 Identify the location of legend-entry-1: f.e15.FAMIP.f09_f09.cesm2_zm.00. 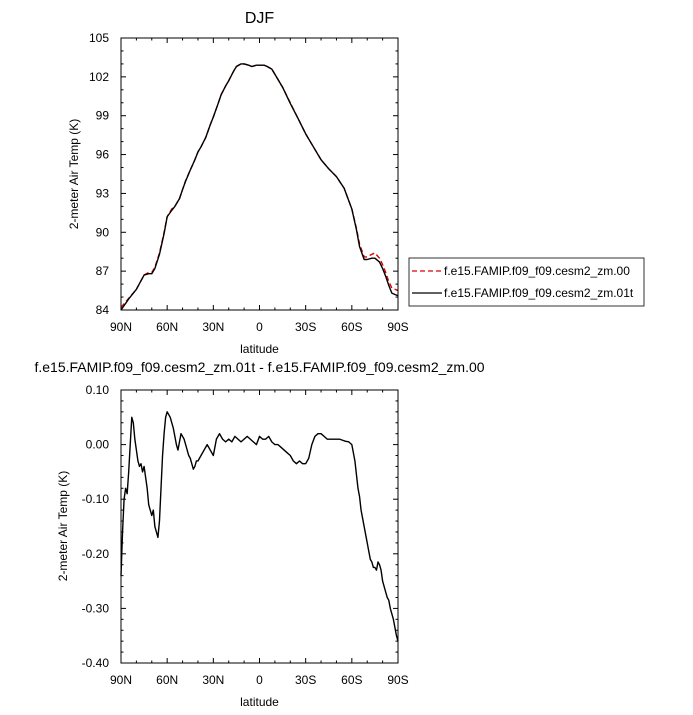
(537, 271).